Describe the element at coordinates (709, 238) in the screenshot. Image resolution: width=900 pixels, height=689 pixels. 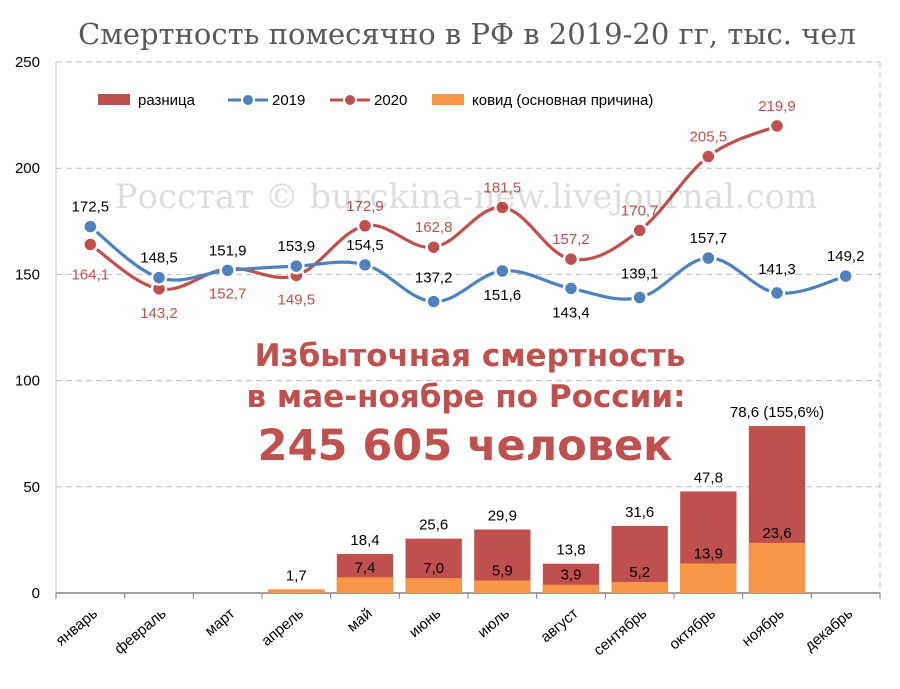
I see `label-2019: 157,7` at that location.